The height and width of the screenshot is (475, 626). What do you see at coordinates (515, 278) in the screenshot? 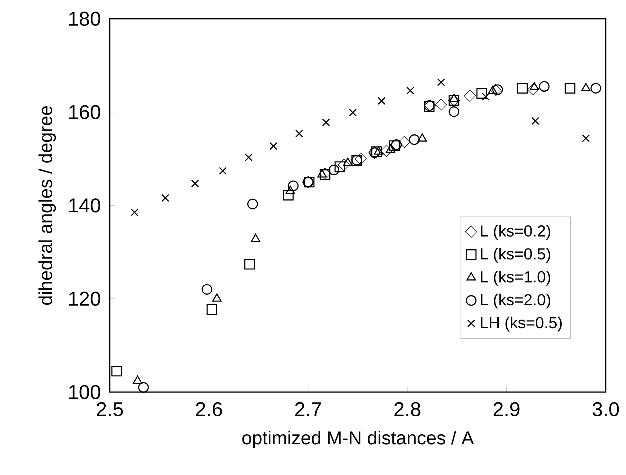
I see `legend-label: L (ks=1.0)` at bounding box center [515, 278].